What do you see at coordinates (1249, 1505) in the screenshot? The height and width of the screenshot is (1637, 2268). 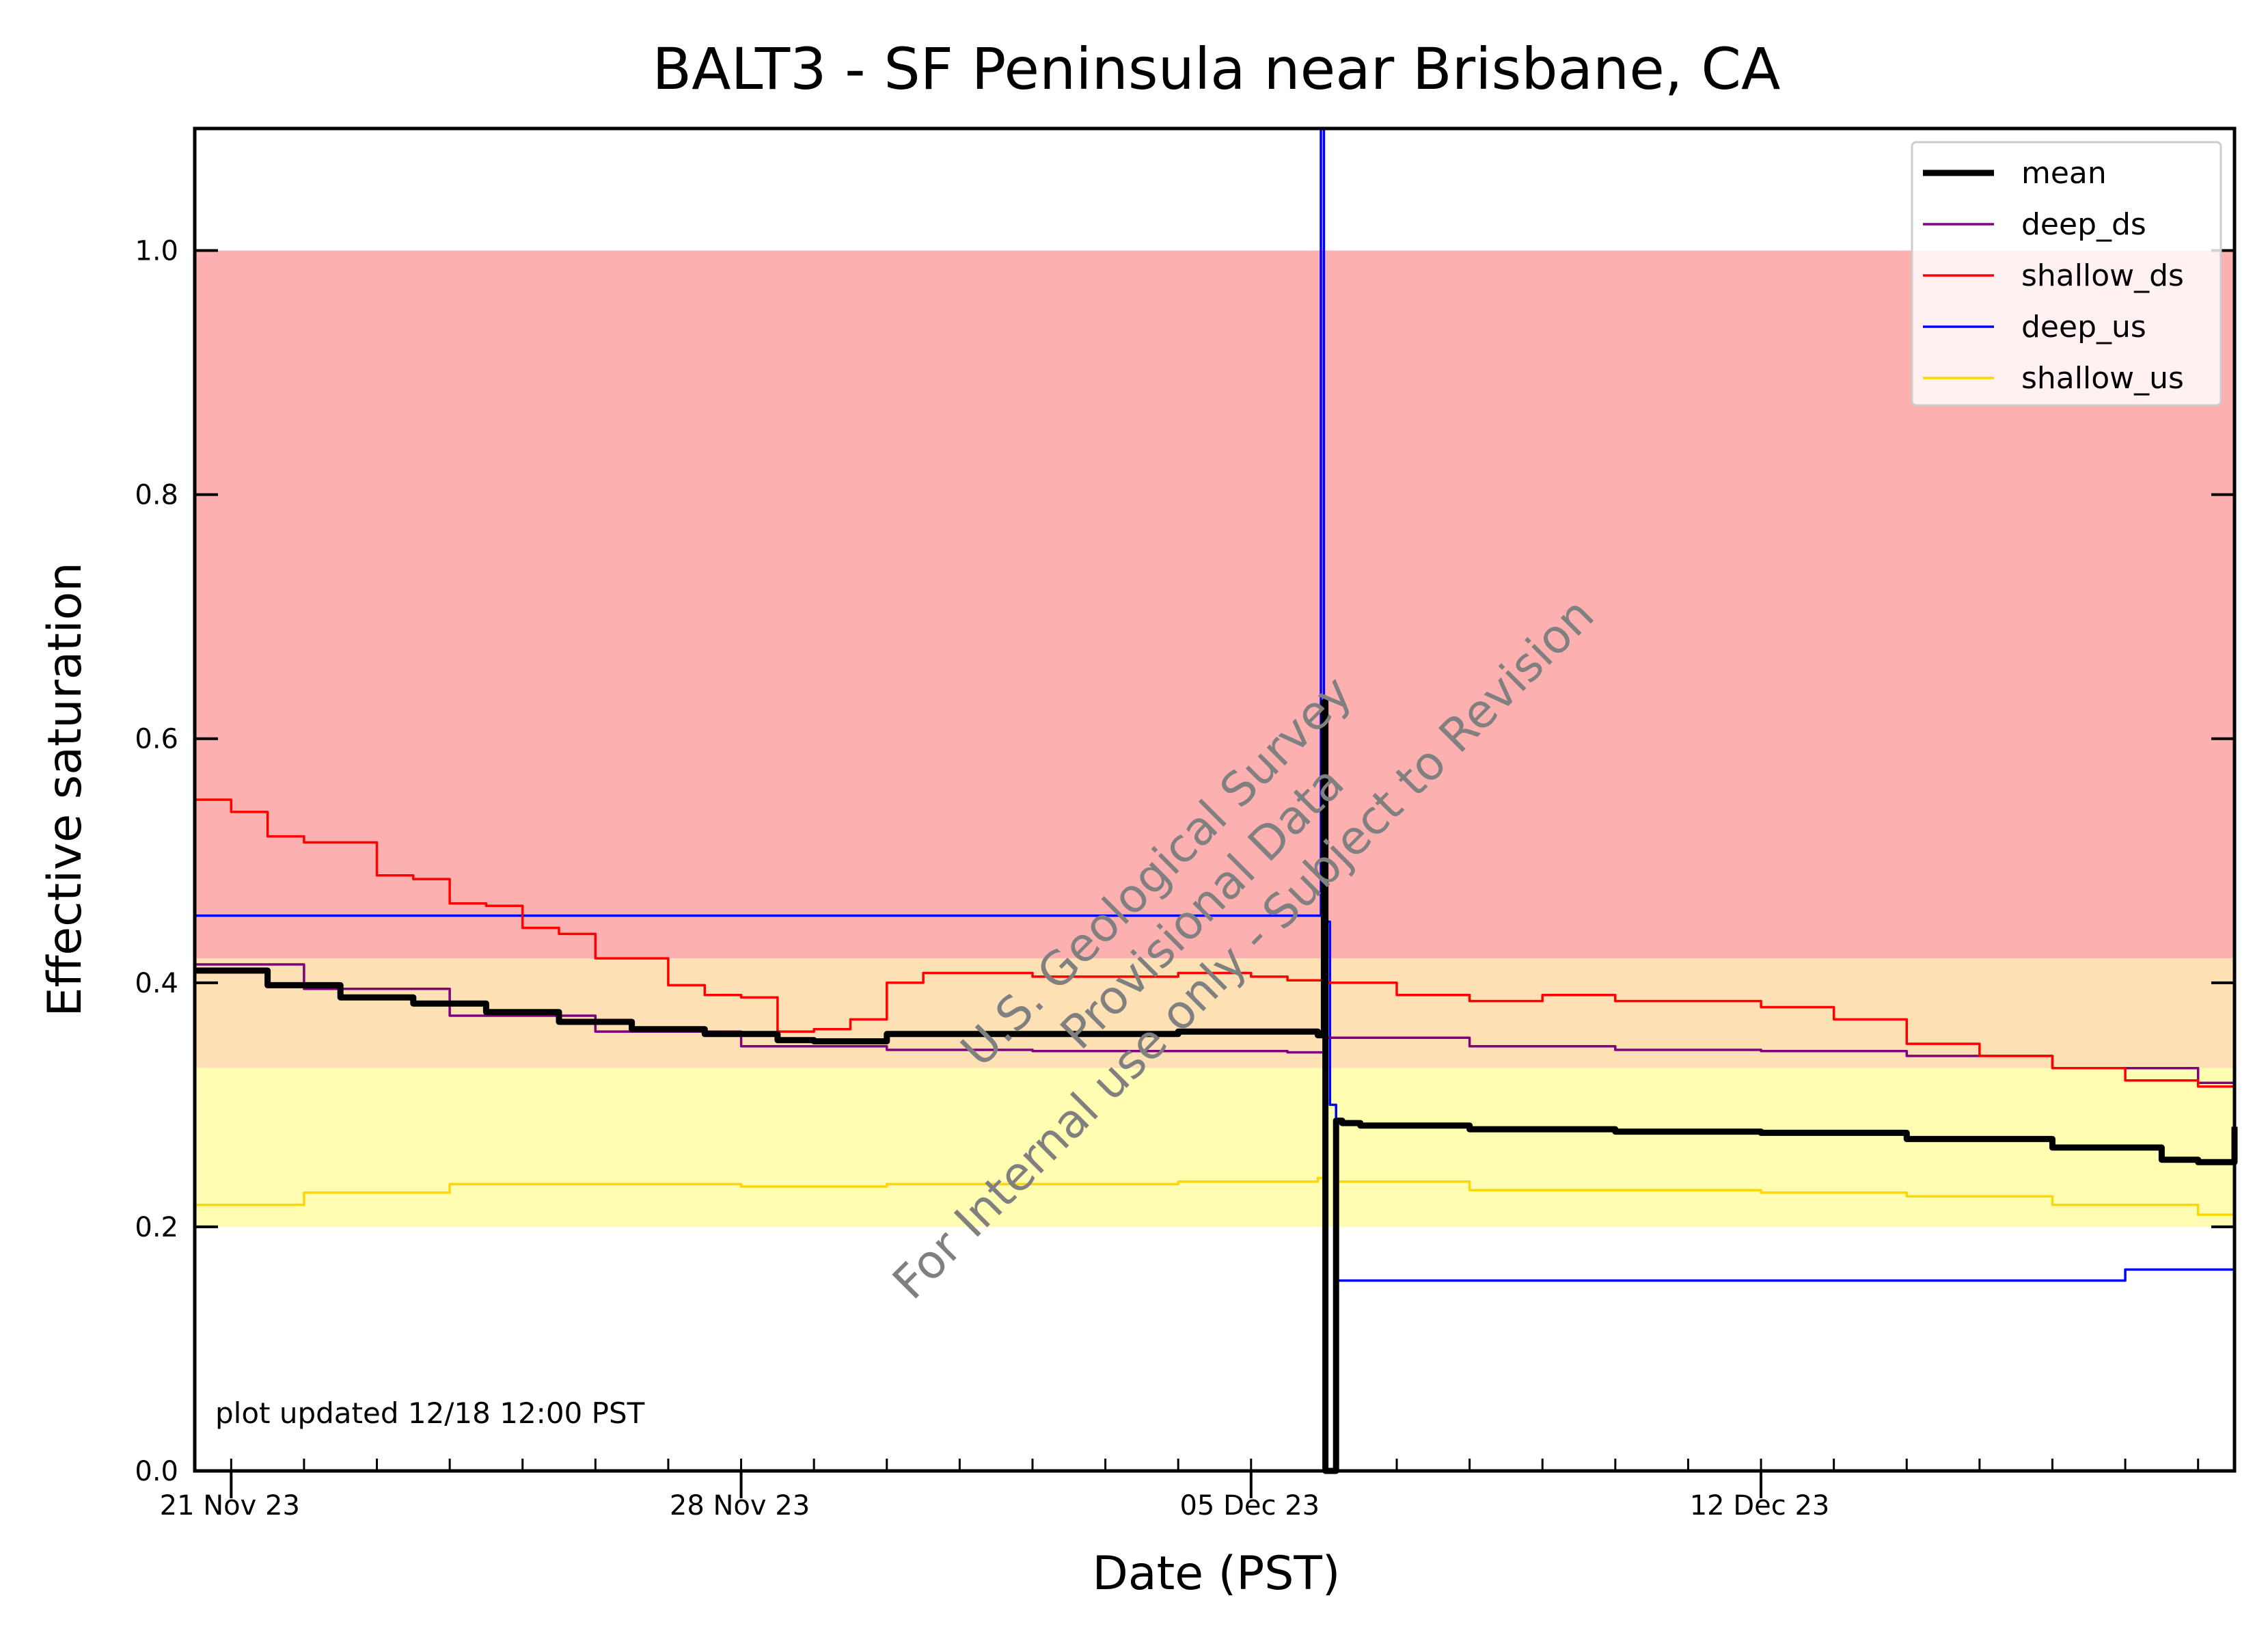 I see `x-tick-label: 05 Dec 23` at bounding box center [1249, 1505].